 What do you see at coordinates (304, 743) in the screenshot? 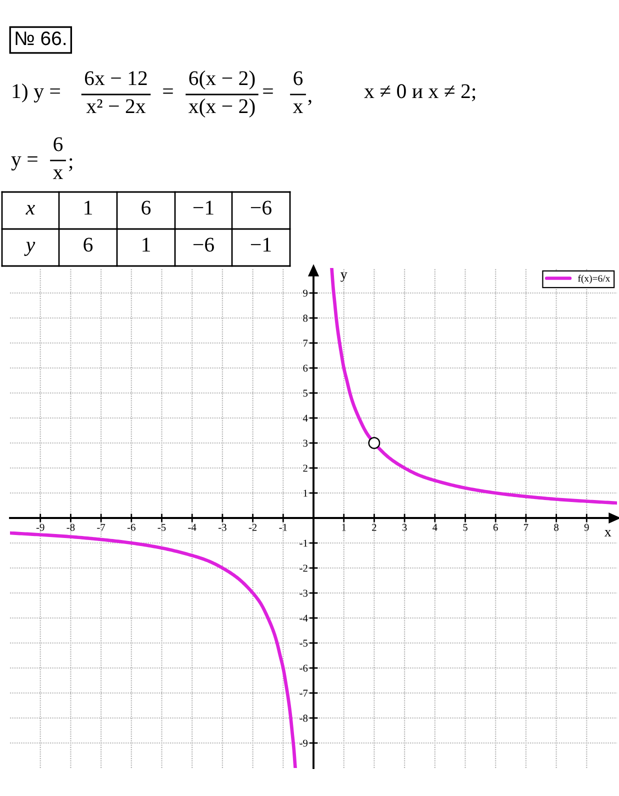
I see `y-tick-label: -9` at bounding box center [304, 743].